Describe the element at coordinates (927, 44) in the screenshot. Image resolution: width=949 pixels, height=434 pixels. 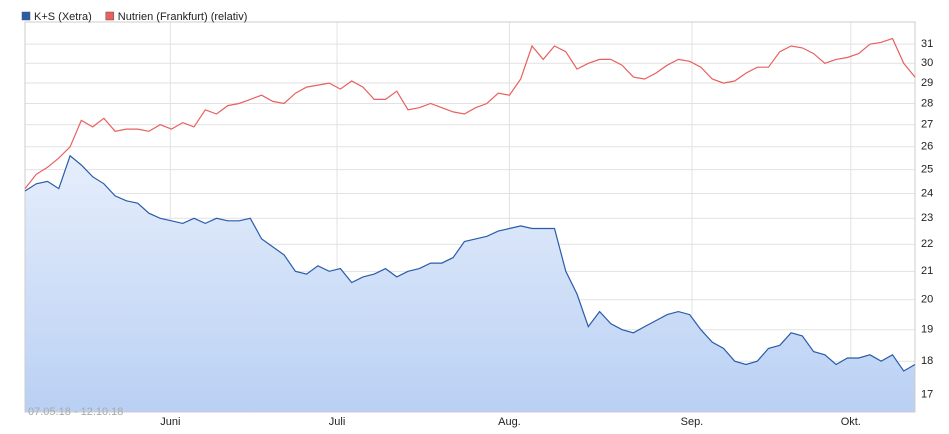
I see `y-tick-label: 31` at that location.